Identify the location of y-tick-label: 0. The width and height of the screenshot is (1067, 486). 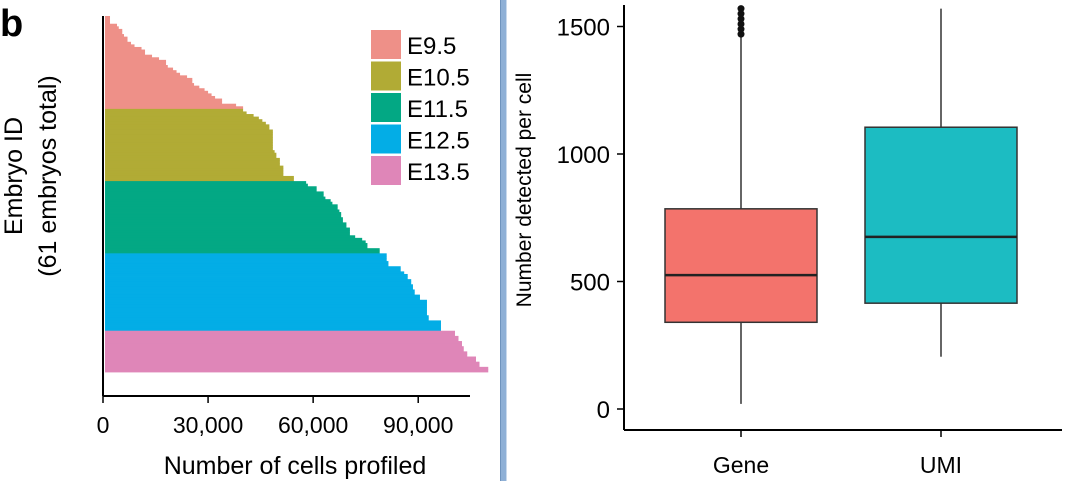
(603, 410).